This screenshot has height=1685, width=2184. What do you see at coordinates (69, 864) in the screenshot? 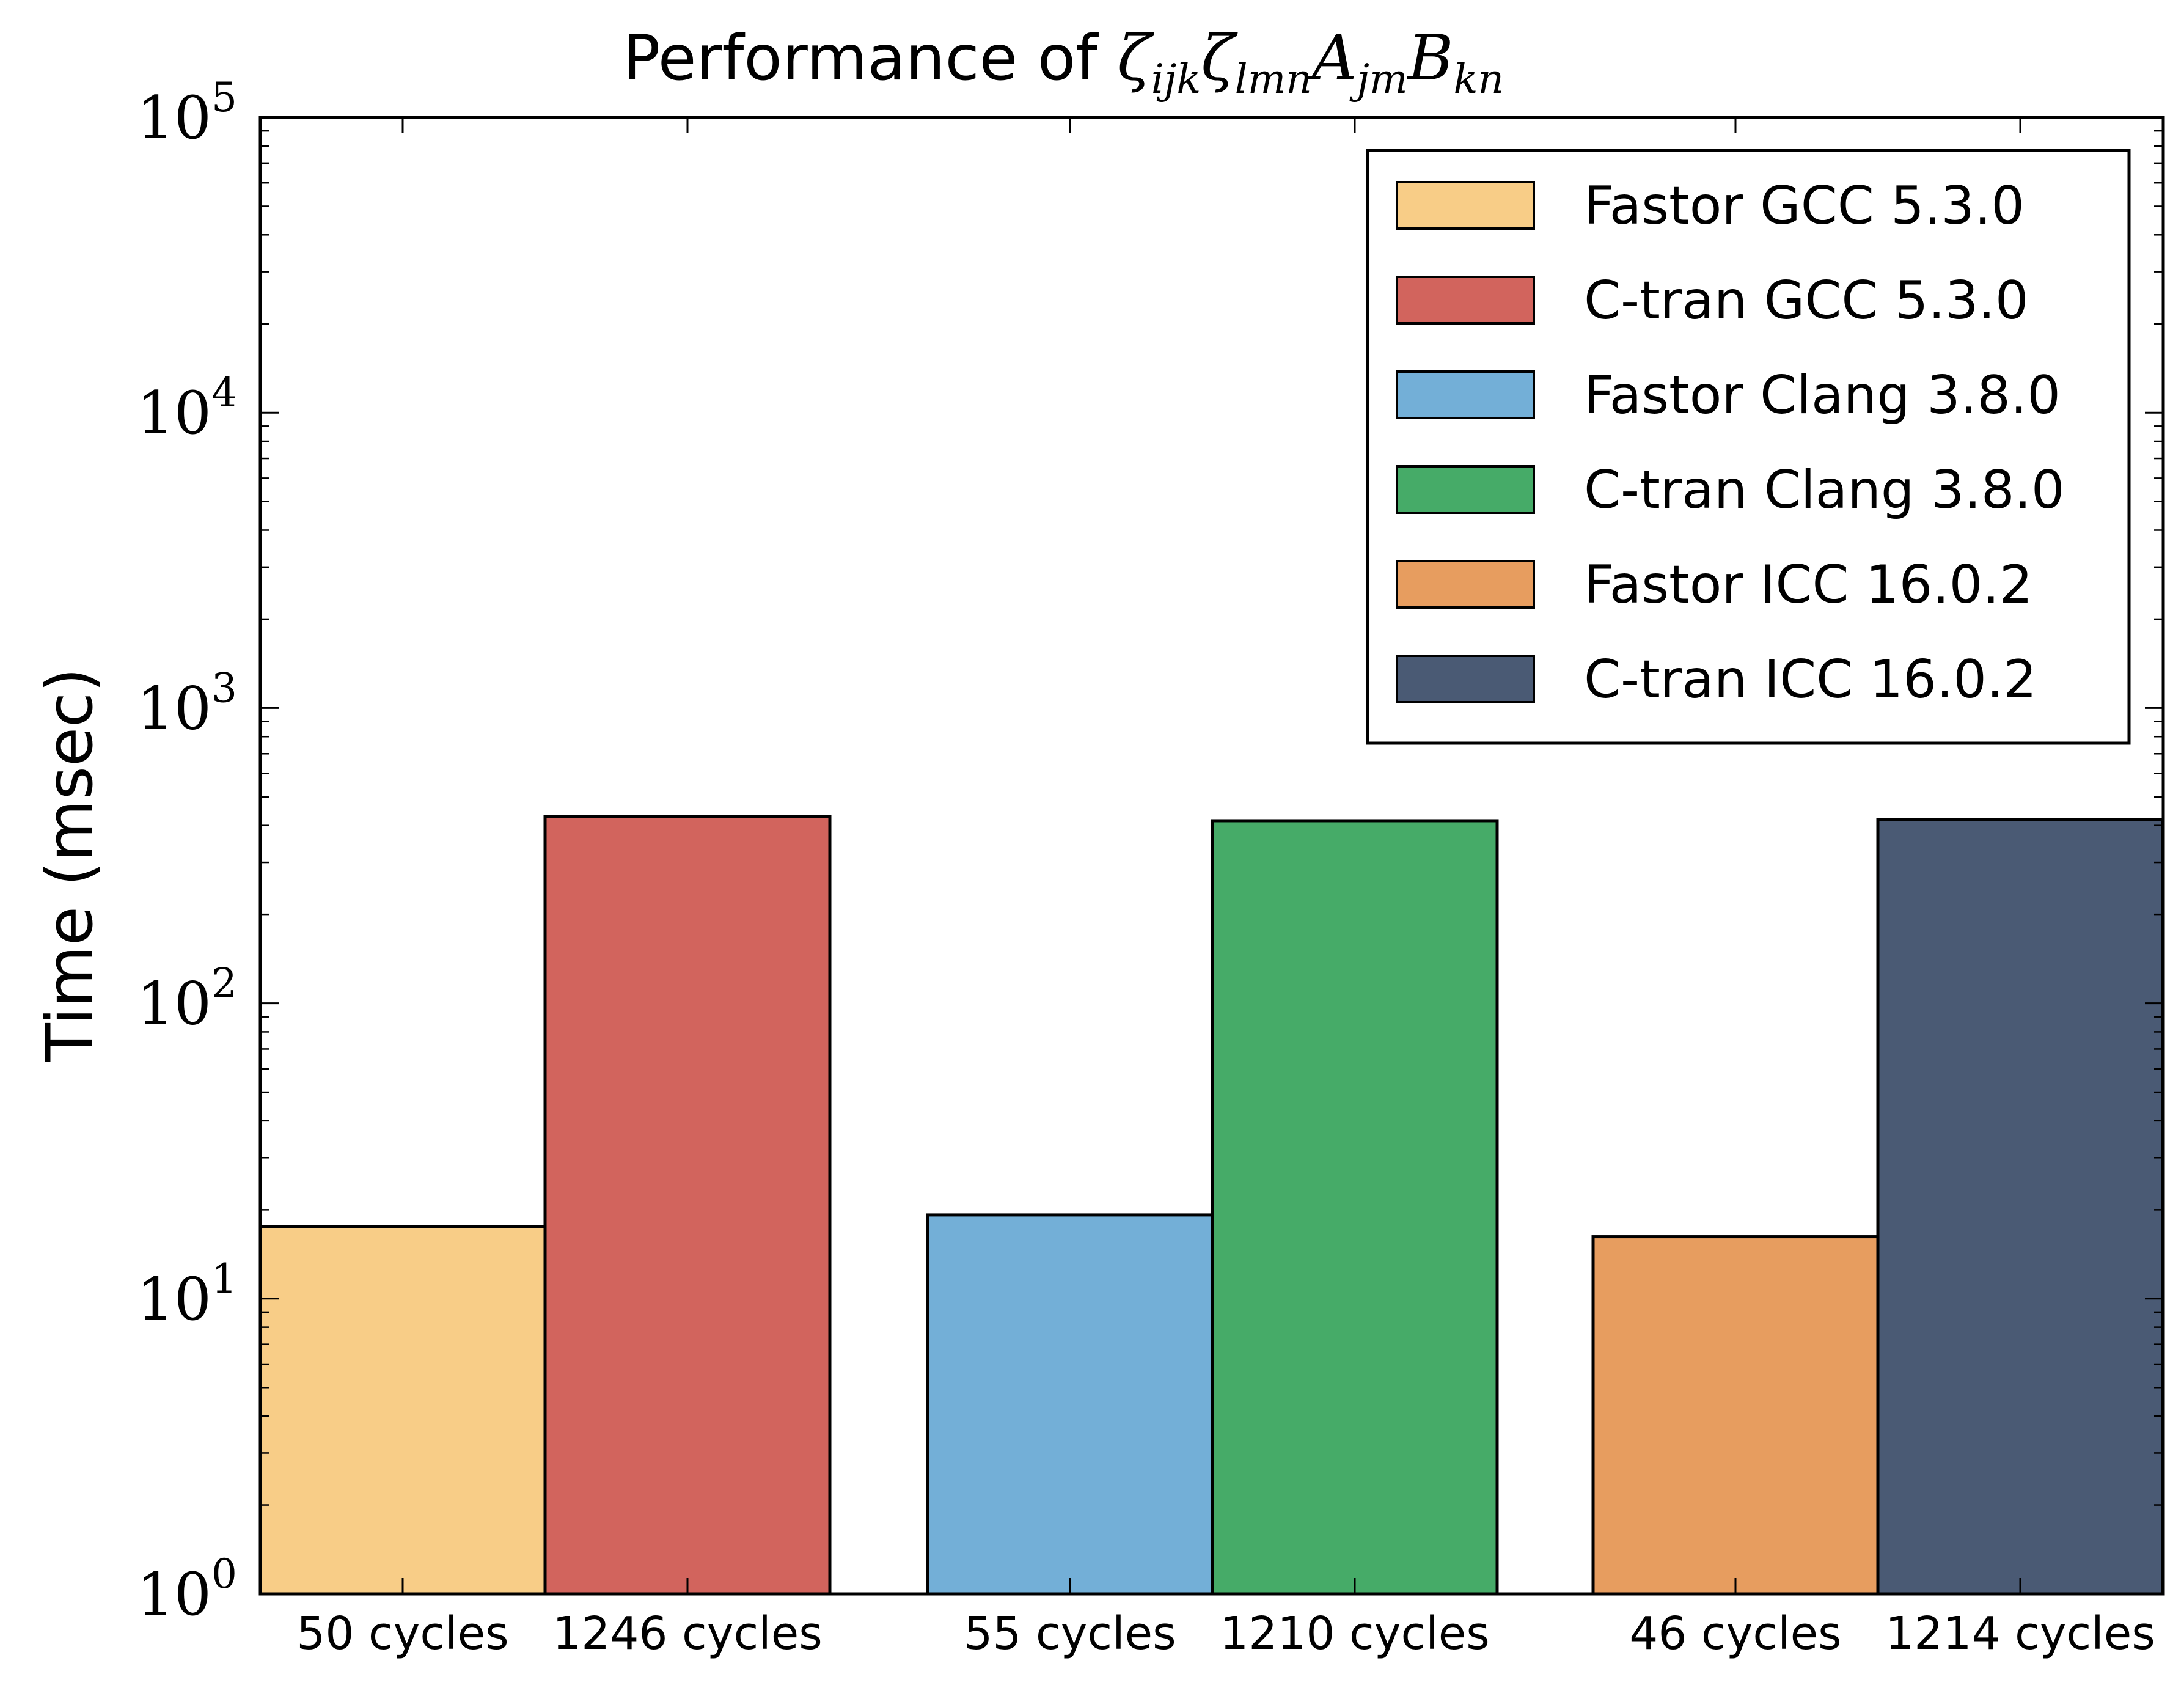
I see `y-axis-label: Time (msec)` at bounding box center [69, 864].